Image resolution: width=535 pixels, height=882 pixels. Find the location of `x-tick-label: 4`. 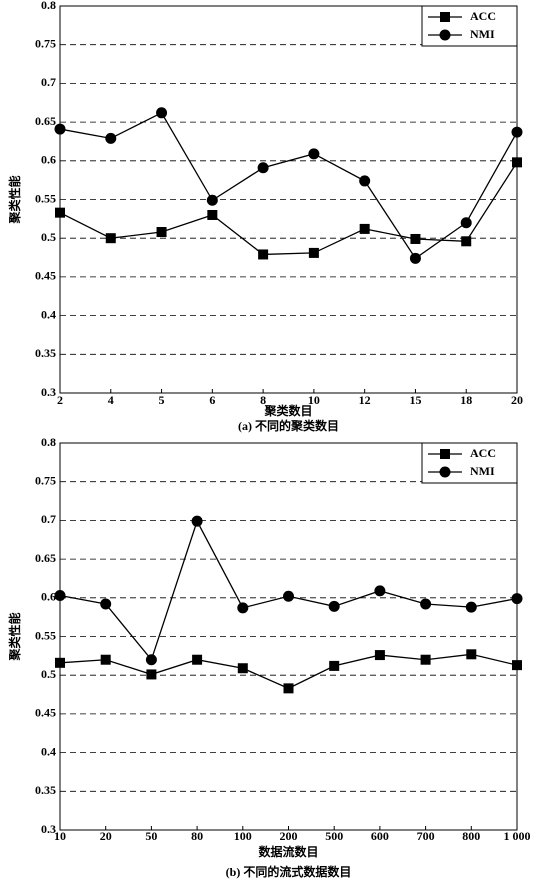

x-tick-label: 4 is located at coordinates (111, 400).